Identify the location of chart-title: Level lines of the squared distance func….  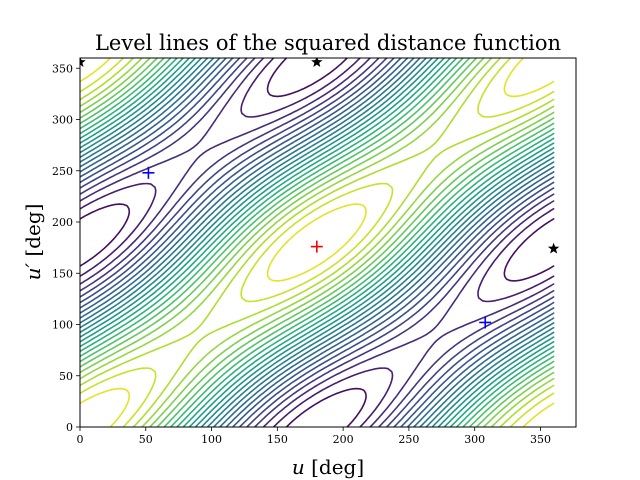
(328, 43).